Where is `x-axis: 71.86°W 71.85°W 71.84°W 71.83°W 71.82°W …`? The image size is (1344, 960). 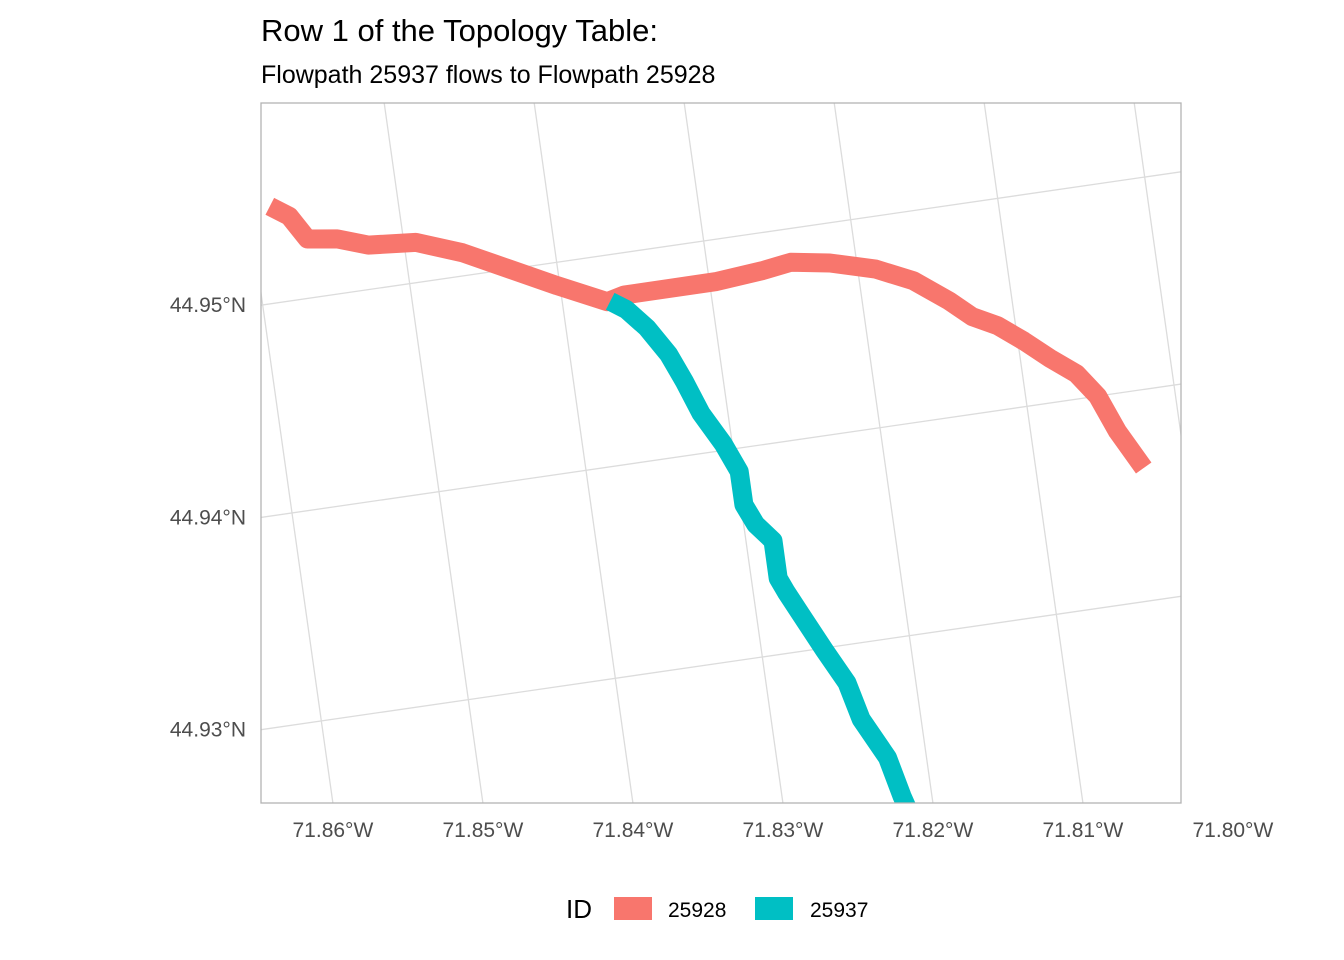
x-axis: 71.86°W 71.85°W 71.84°W 71.83°W 71.82°W … is located at coordinates (783, 830).